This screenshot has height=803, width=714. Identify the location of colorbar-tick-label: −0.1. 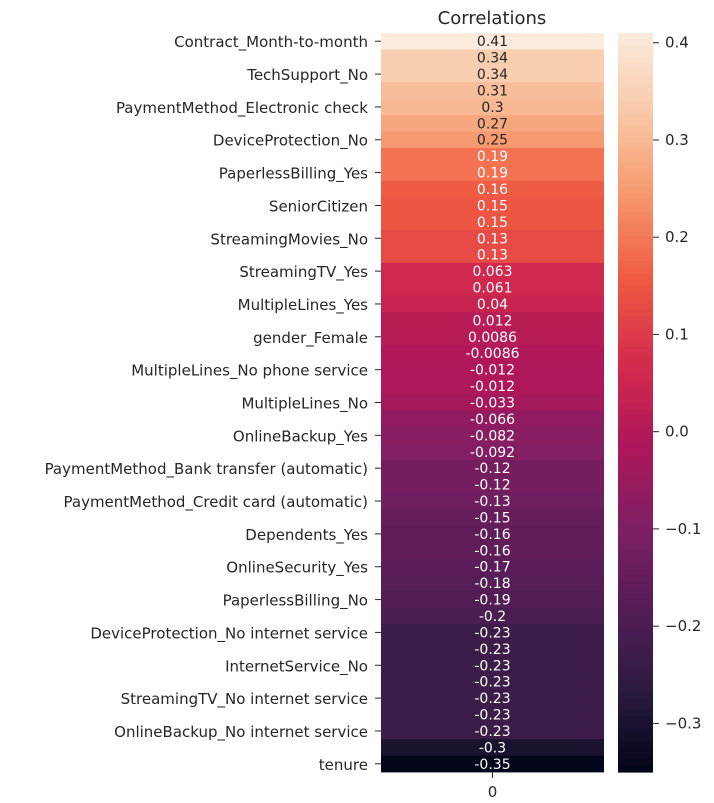
(683, 529).